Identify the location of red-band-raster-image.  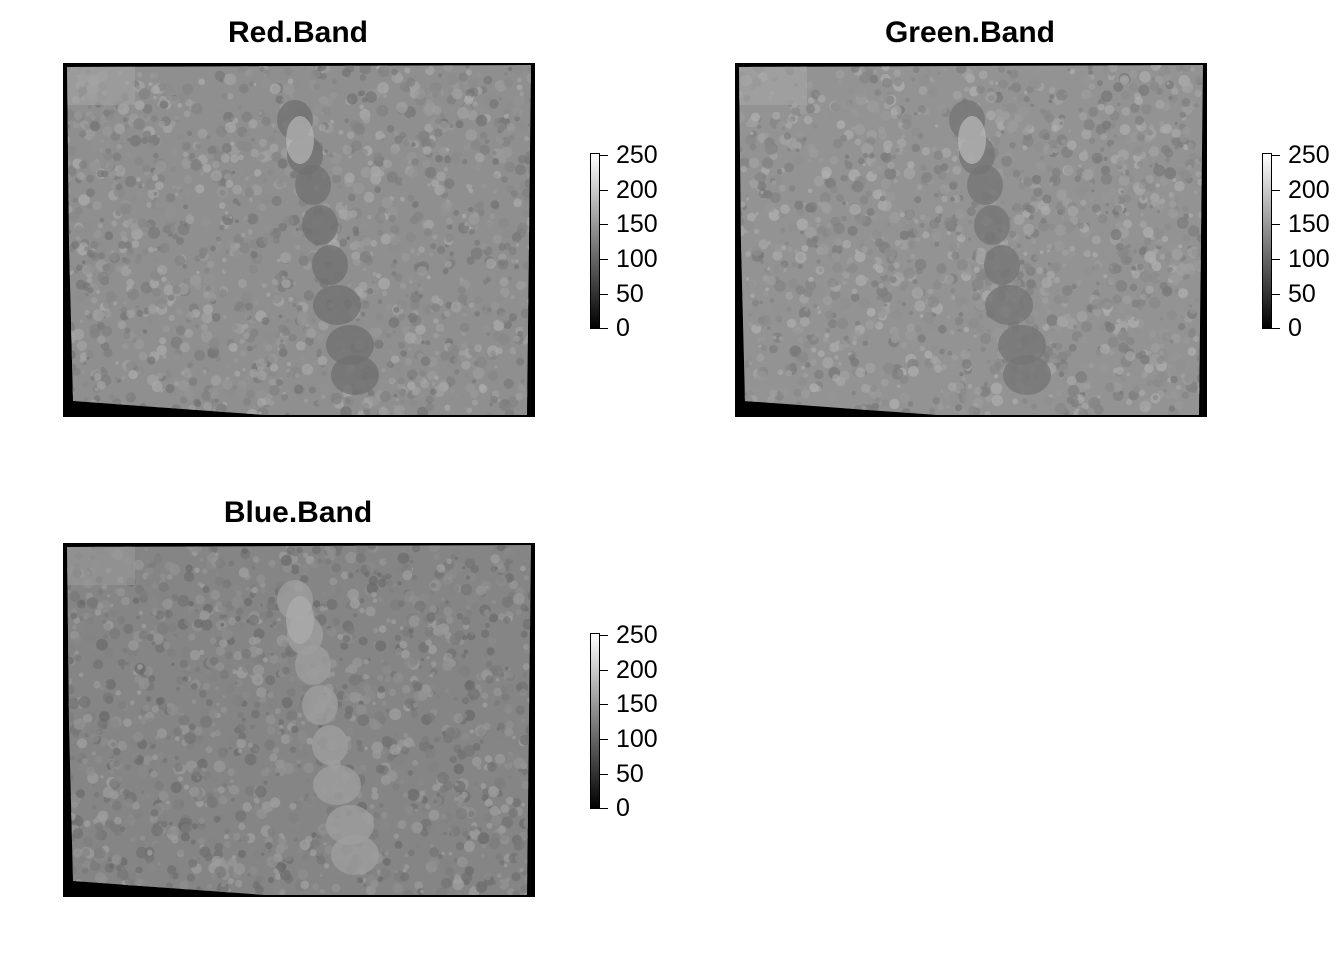
(299, 240).